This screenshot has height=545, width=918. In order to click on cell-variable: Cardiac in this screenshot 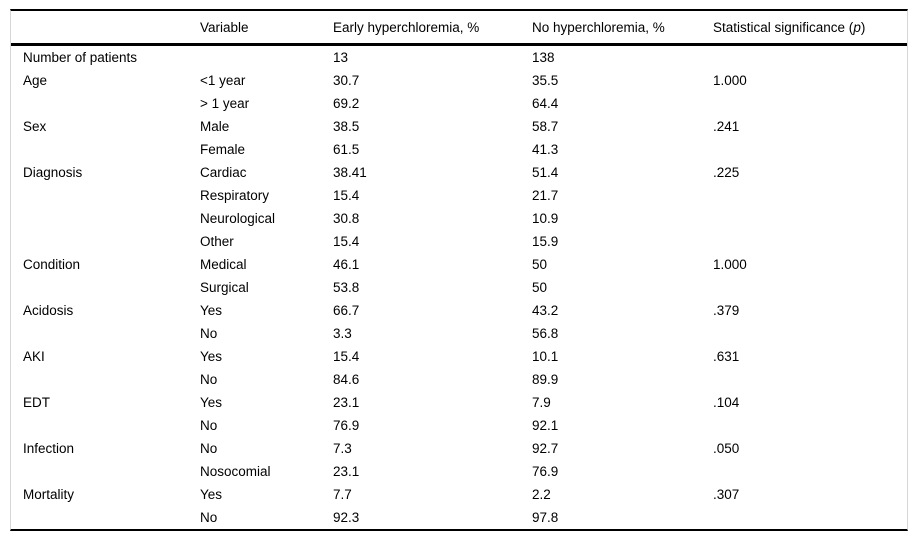, I will do `click(223, 172)`.